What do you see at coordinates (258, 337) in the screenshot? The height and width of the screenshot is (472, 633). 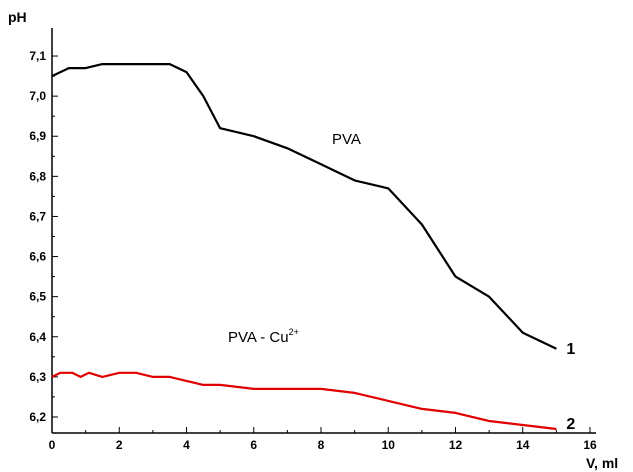 I see `annotation-pva-cu-base: PVA - Cu` at bounding box center [258, 337].